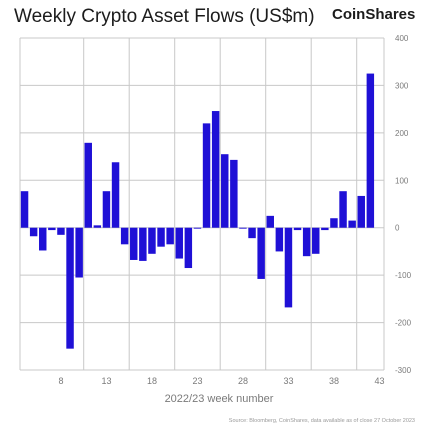  I want to click on y-tick-label: 0, so click(397, 228).